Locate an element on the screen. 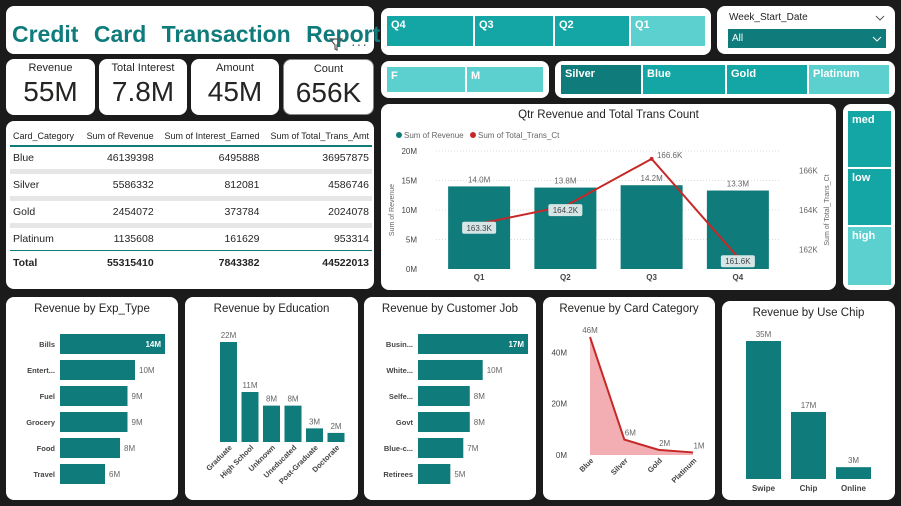  gender-slicer: F M is located at coordinates (465, 79).